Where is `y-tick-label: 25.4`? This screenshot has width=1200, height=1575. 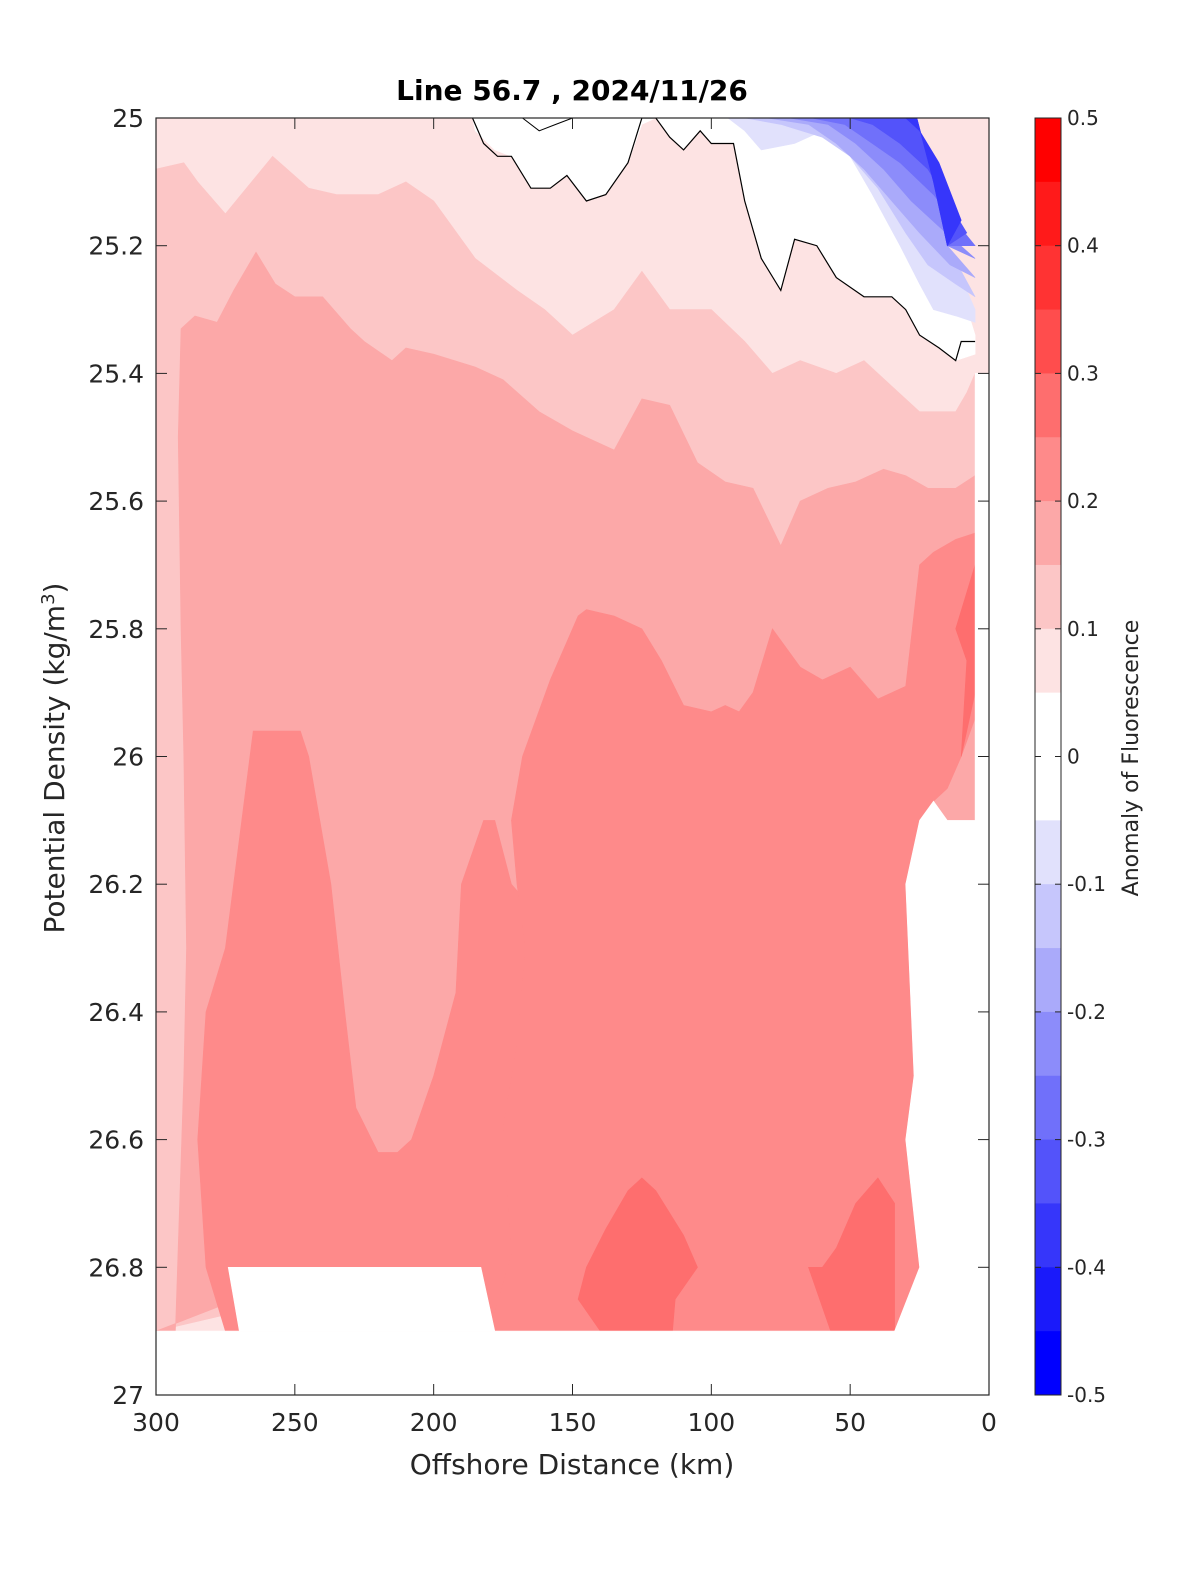 y-tick-label: 25.4 is located at coordinates (116, 373).